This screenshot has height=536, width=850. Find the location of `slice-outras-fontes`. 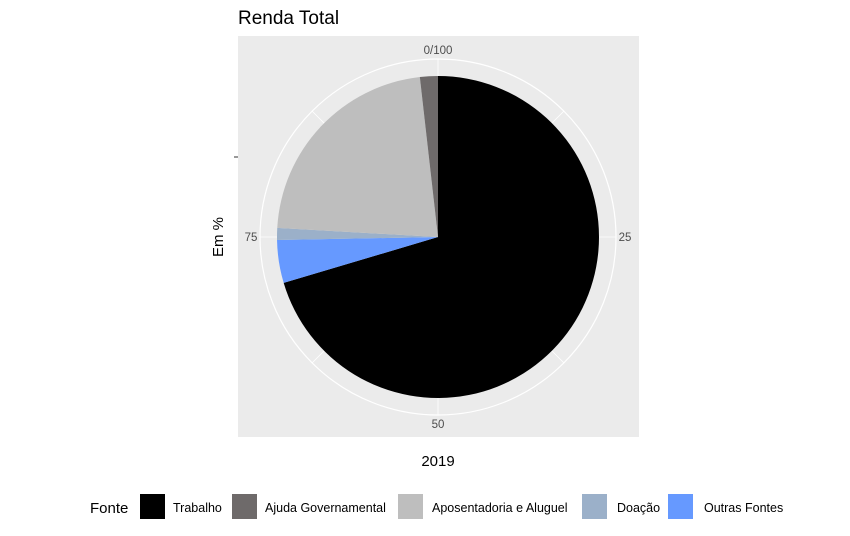

slice-outras-fontes is located at coordinates (357, 260).